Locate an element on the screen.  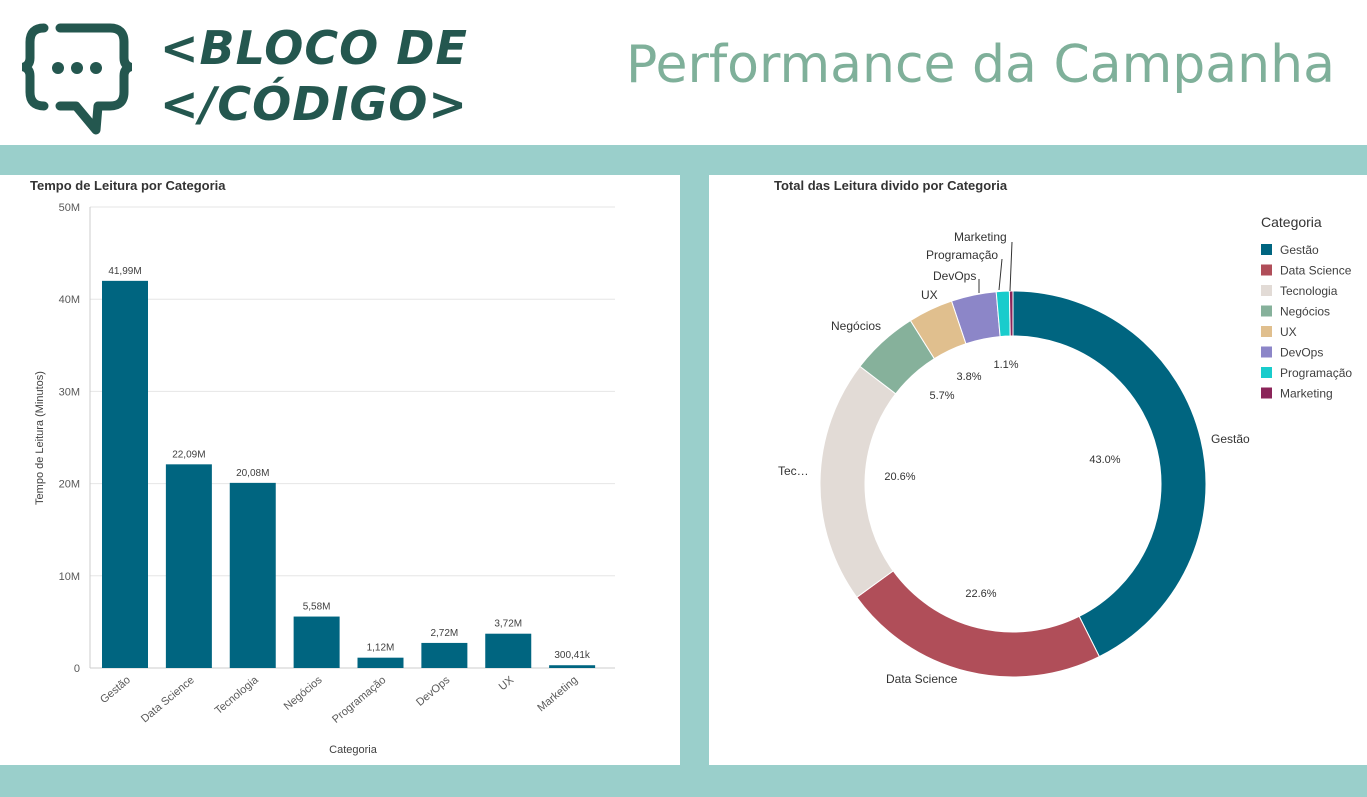
y-tick-label: 30M is located at coordinates (69, 392).